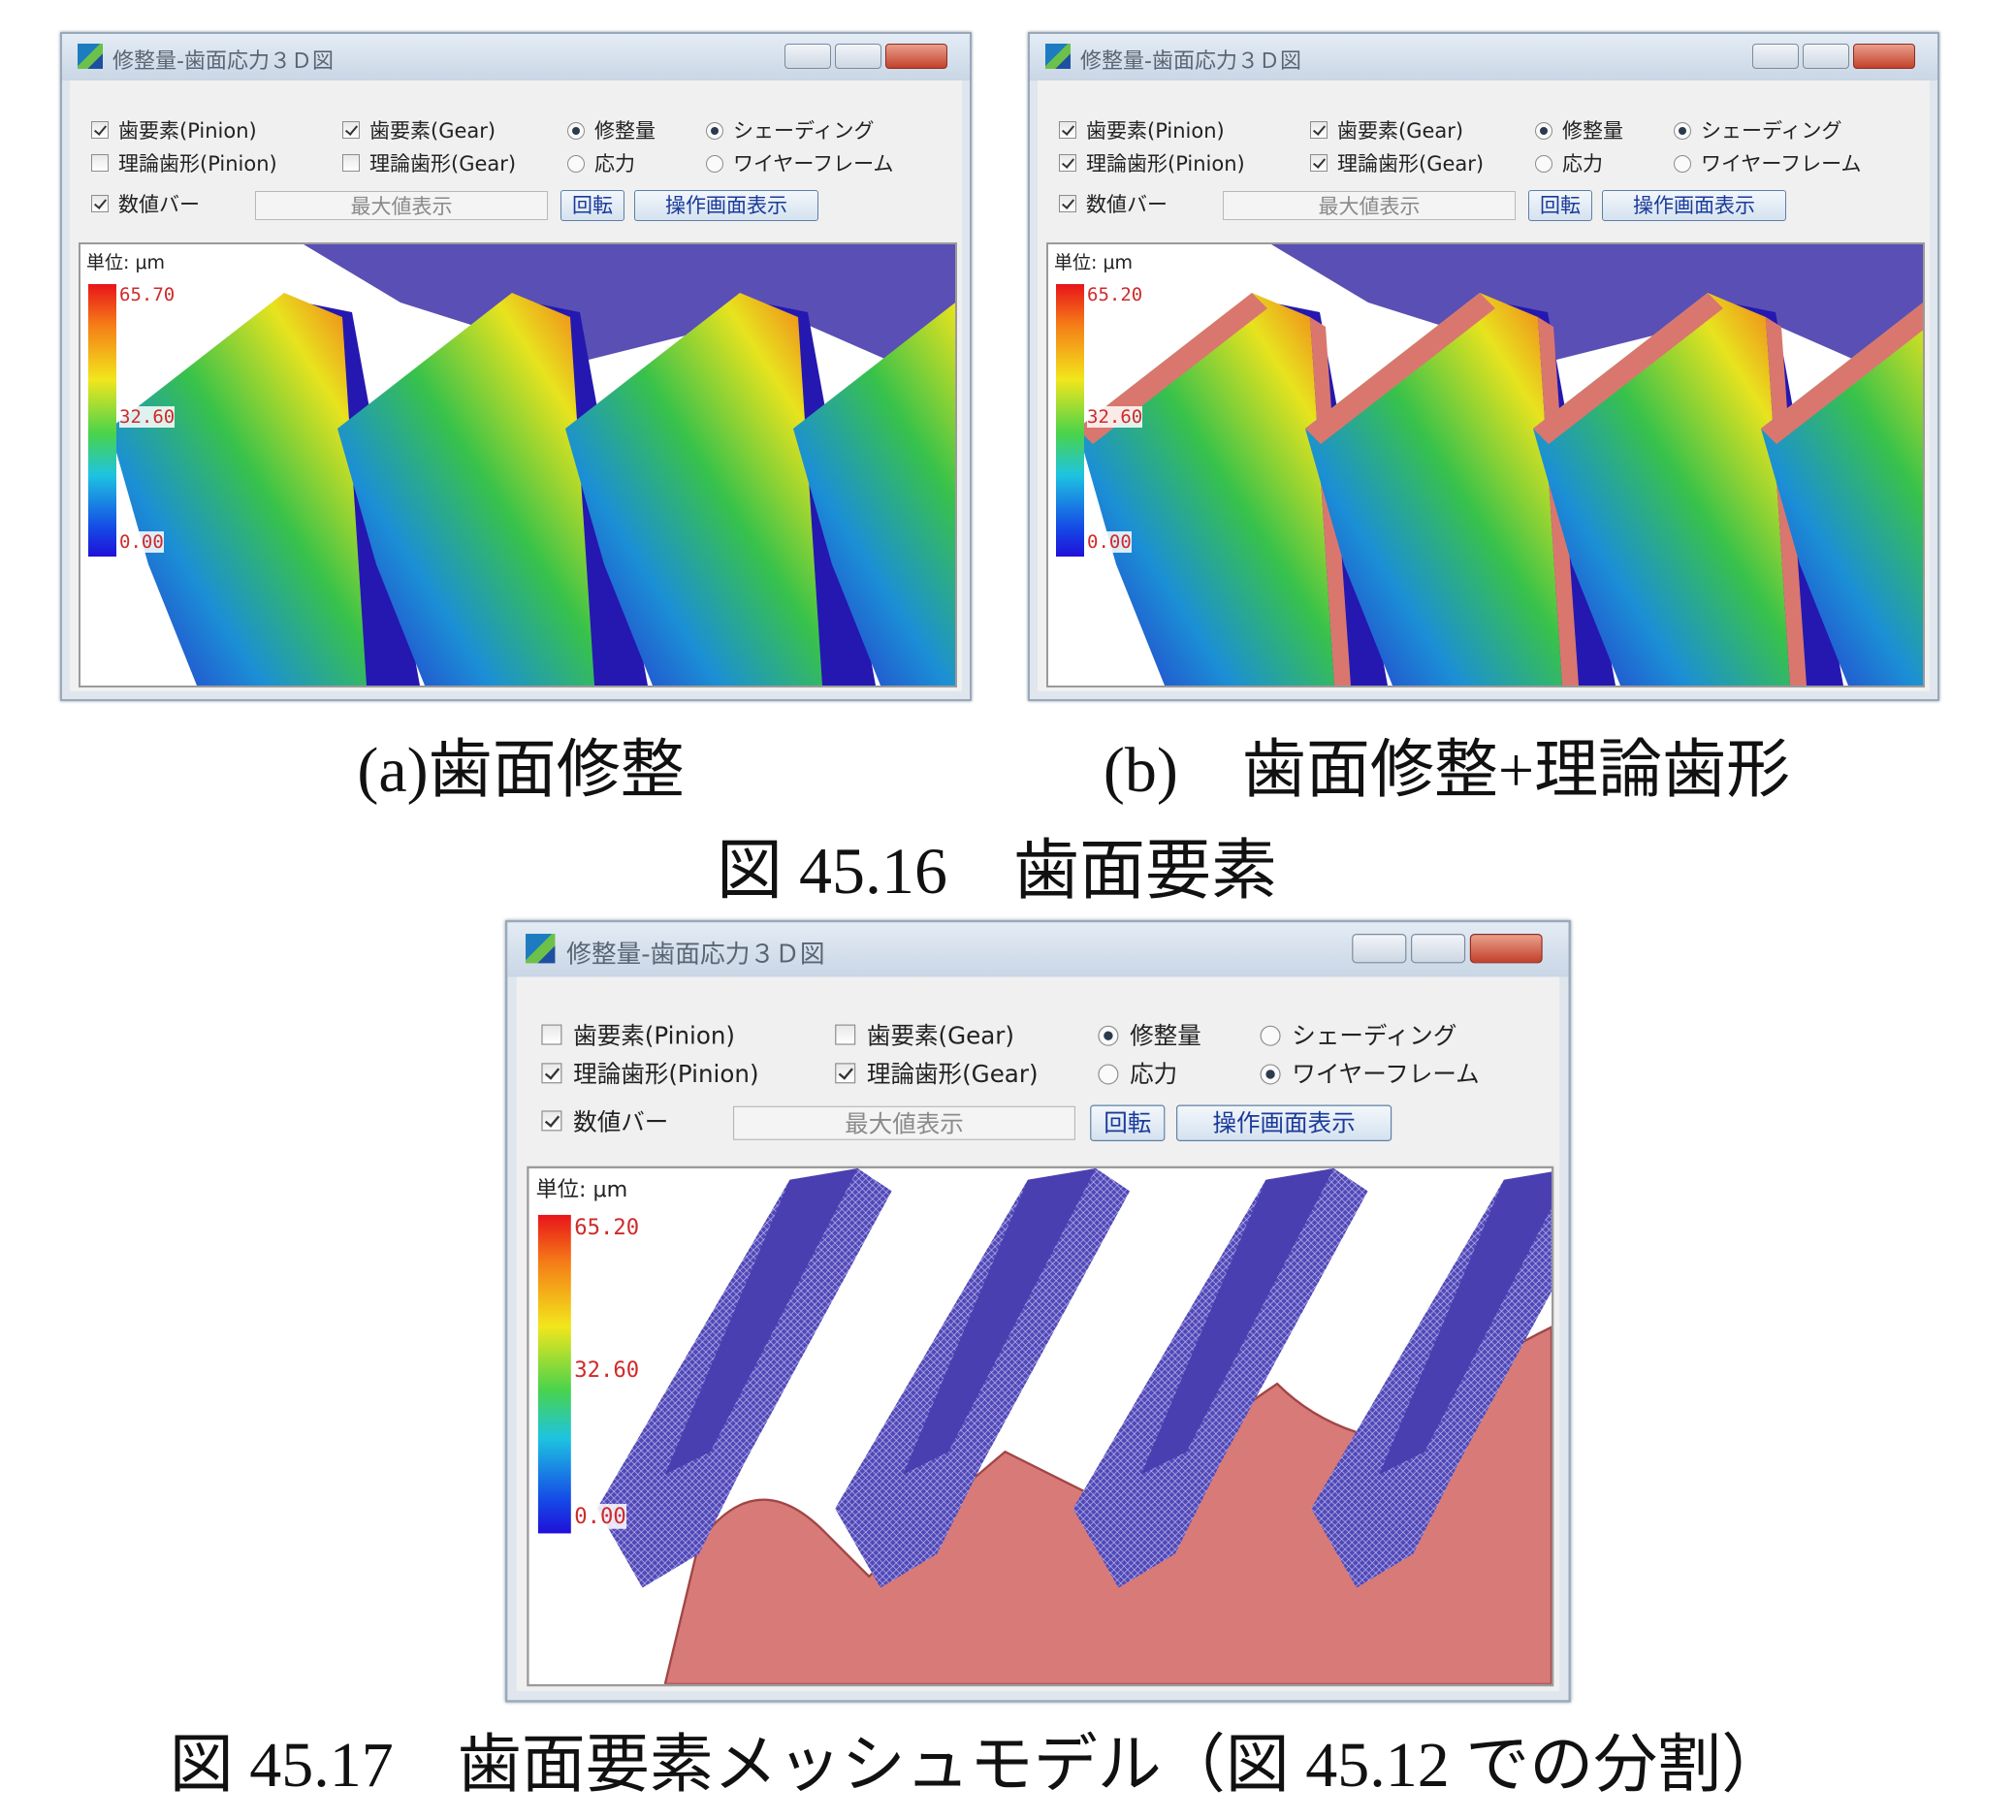 This screenshot has height=1820, width=2016. Describe the element at coordinates (1775, 57) in the screenshot. I see `minimize-button` at that location.